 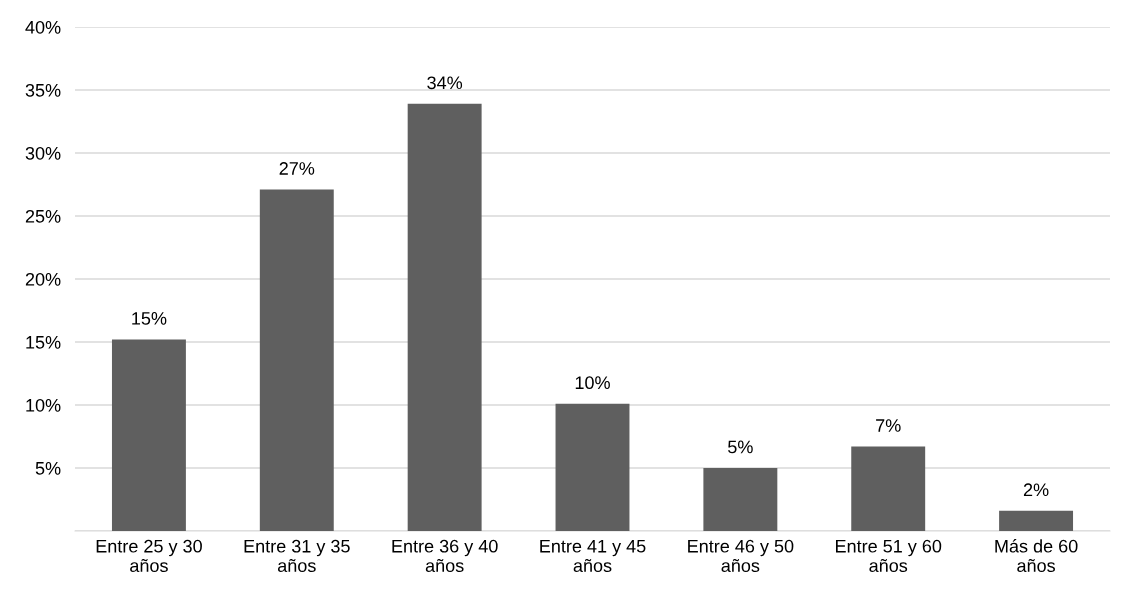 What do you see at coordinates (297, 556) in the screenshot?
I see `x-tick-label: Entre 31 y 35 años` at bounding box center [297, 556].